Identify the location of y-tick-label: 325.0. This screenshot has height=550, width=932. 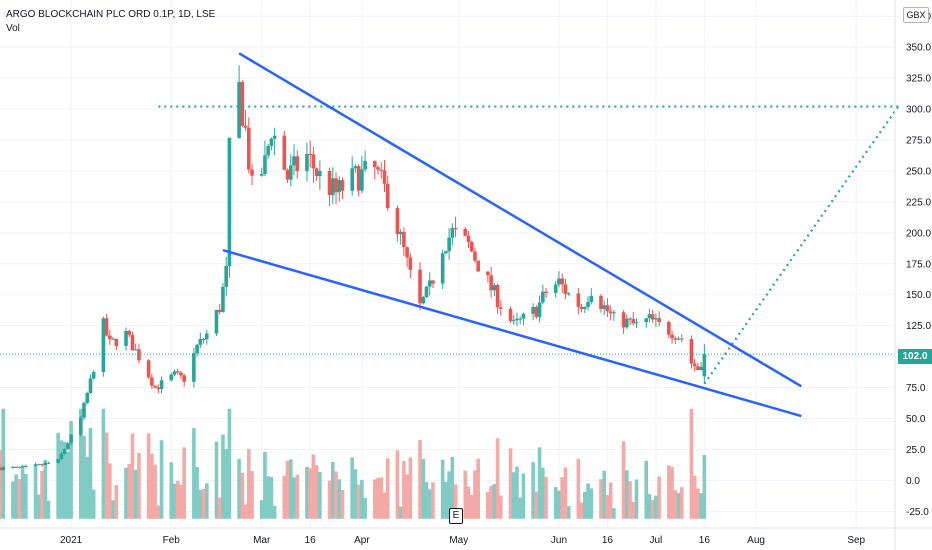
(918, 79).